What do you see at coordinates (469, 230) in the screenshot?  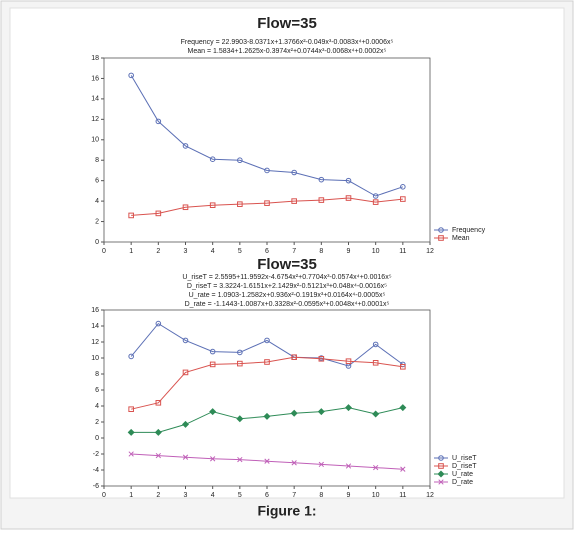 I see `legend-label: Frequency` at bounding box center [469, 230].